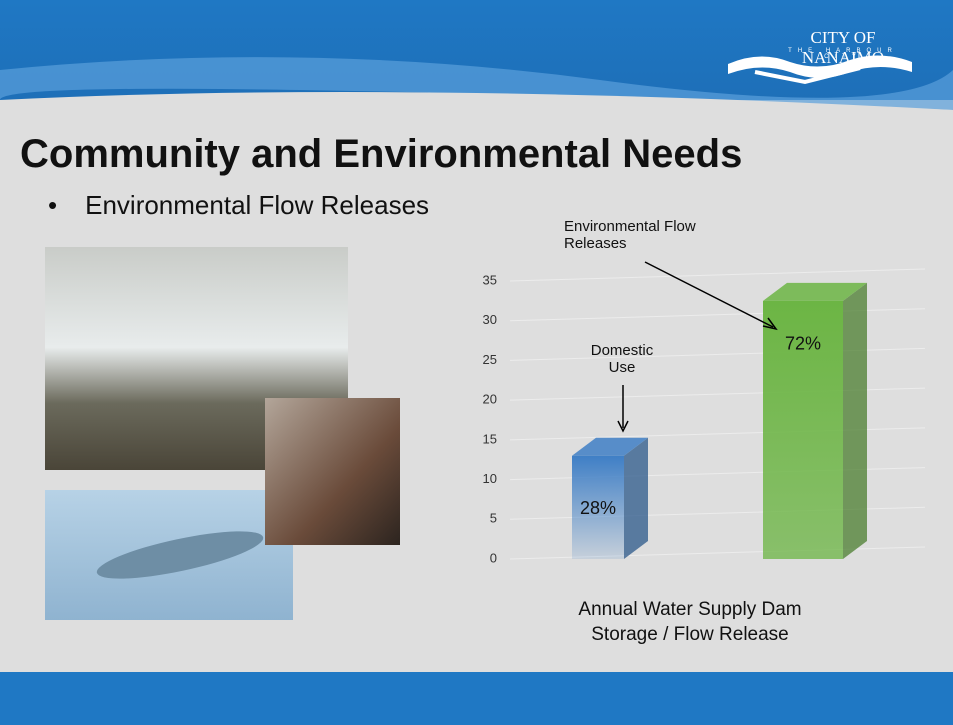  Describe the element at coordinates (709, 294) in the screenshot. I see `arrow` at that location.